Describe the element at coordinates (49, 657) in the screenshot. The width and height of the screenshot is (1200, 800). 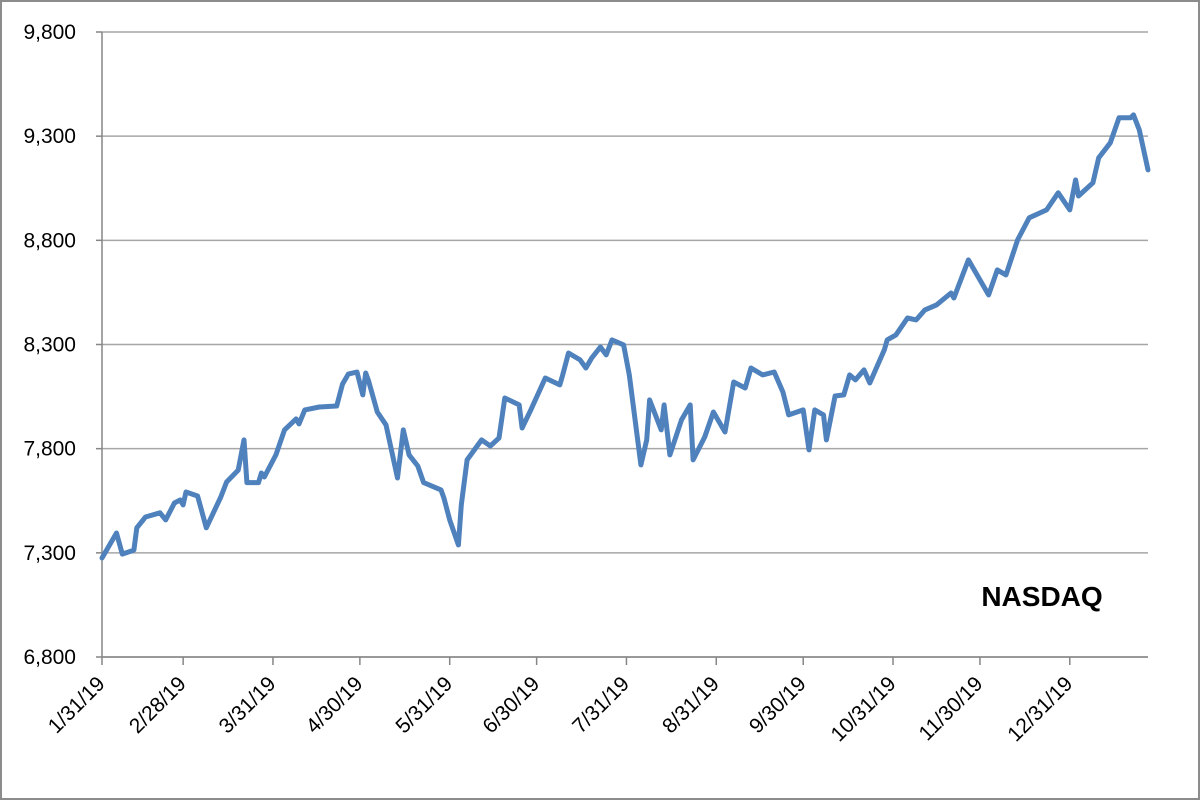
I see `y-tick-label: 6,800` at that location.